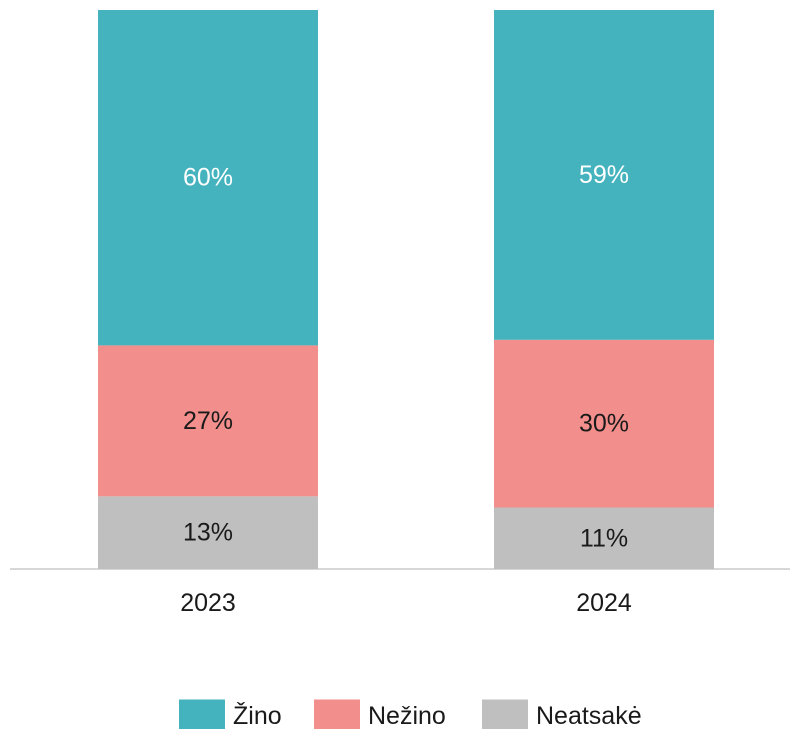  Describe the element at coordinates (230, 714) in the screenshot. I see `legend-item-zino: Žino` at that location.